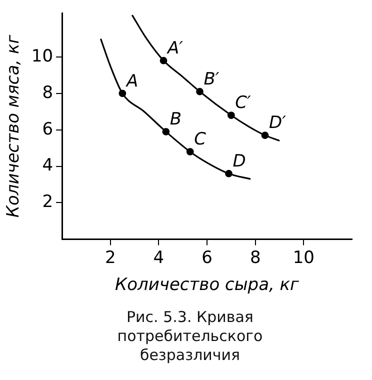  I want to click on text: Рис. 5.3. Кривая потребительского безразличия, so click(190, 336).